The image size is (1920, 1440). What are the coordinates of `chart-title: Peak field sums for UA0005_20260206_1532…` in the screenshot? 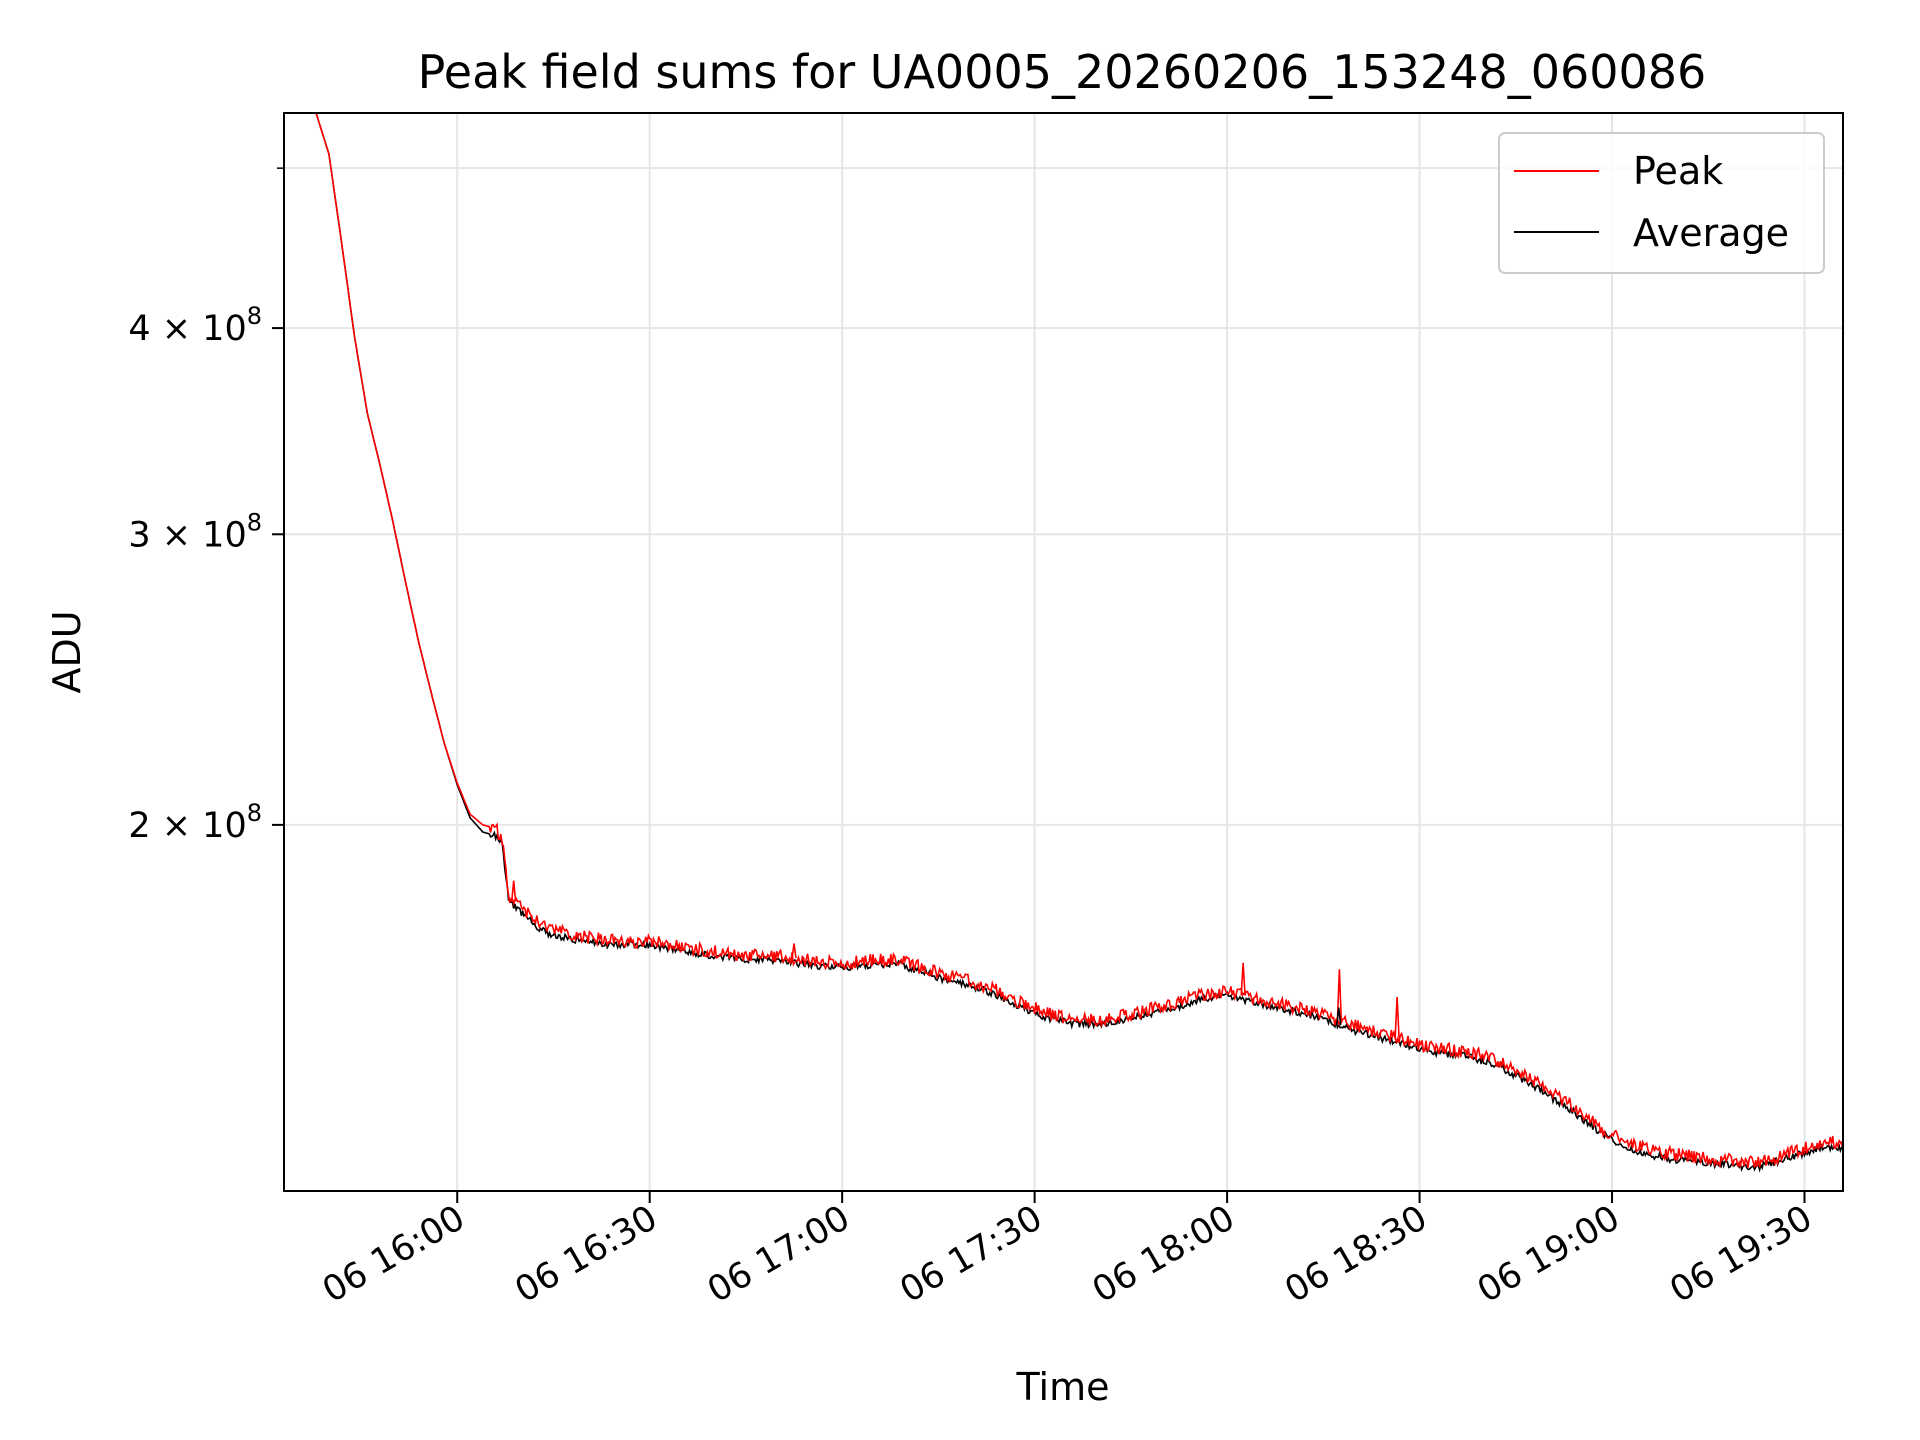 It's located at (1062, 72).